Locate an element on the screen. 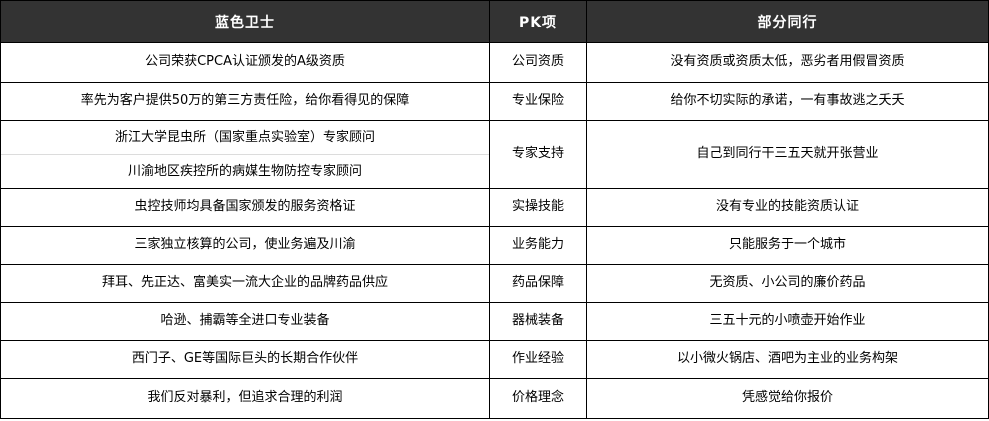  cell-us: 公司荣获CPCA认证颁发的A级资质 is located at coordinates (245, 62).